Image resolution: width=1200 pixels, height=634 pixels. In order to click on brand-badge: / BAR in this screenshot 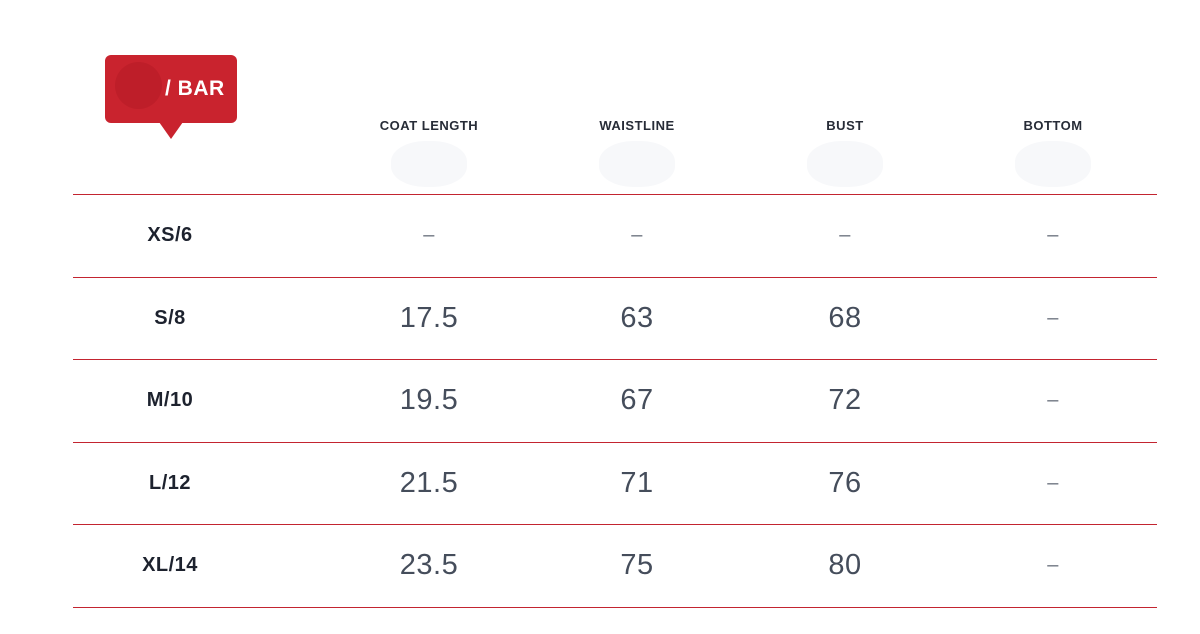, I will do `click(171, 89)`.